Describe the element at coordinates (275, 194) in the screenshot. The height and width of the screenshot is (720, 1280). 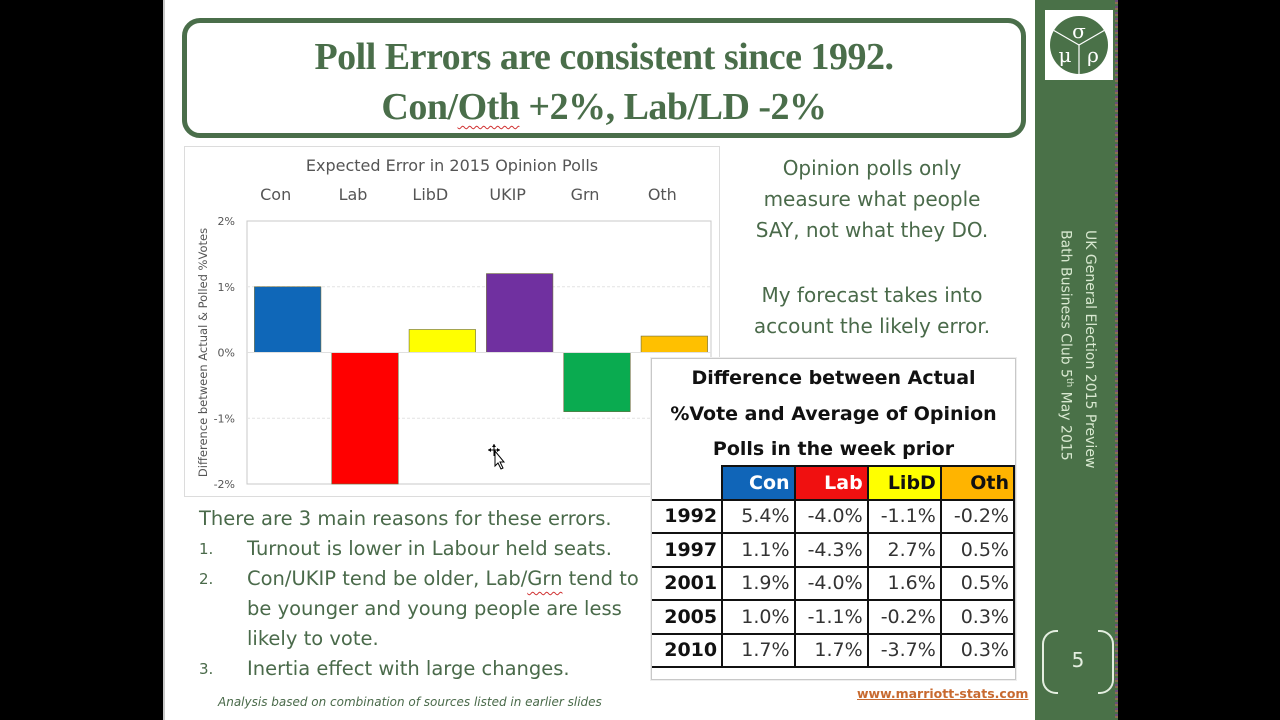
I see `category-label: Con` at that location.